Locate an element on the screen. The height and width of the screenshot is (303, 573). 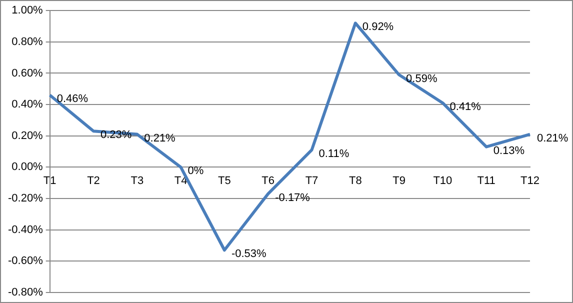
x-tick-label: T7 is located at coordinates (311, 180).